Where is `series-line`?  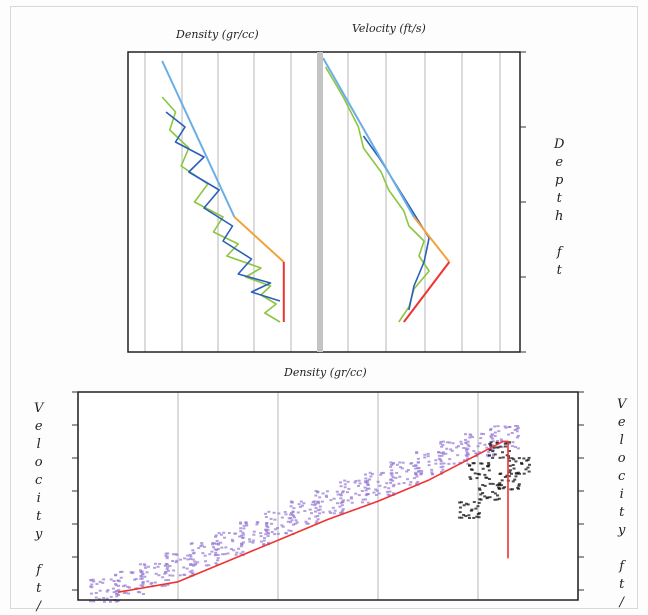
series-line is located at coordinates (368, 137).